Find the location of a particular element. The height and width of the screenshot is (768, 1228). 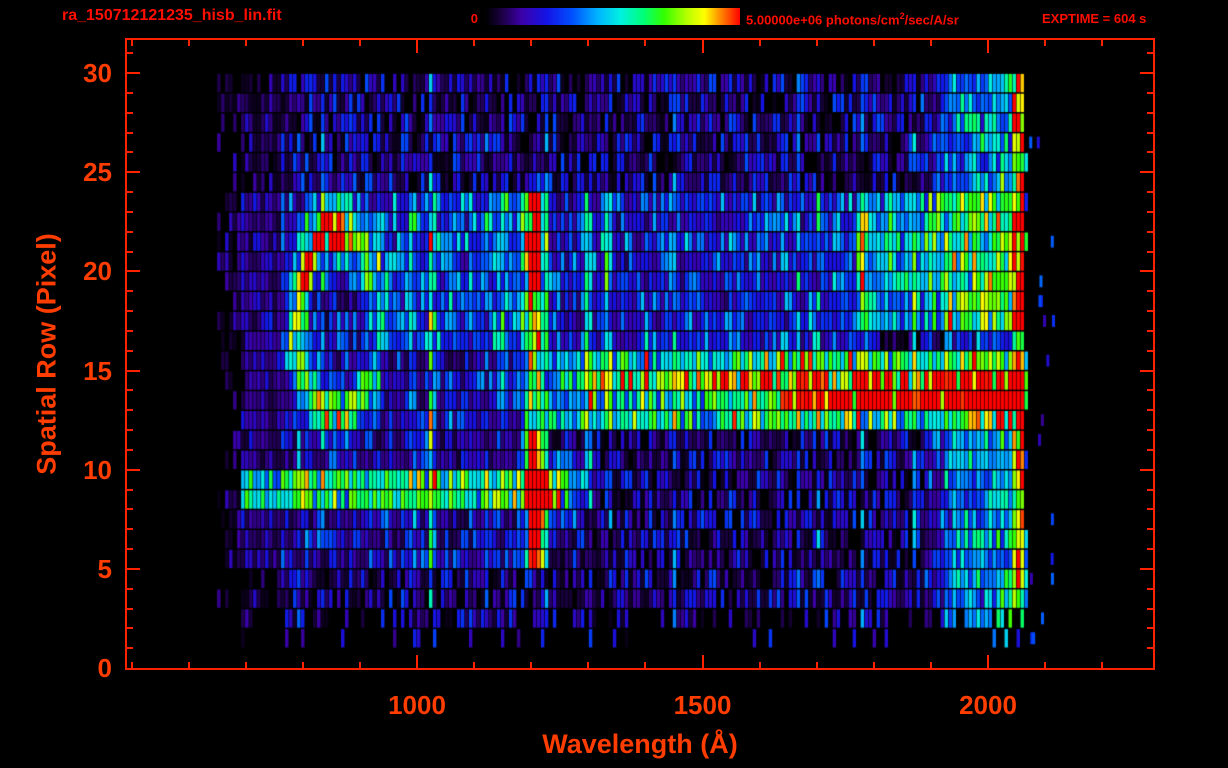

colorbar-unit-suffix: /sec/A/sr is located at coordinates (931, 20).